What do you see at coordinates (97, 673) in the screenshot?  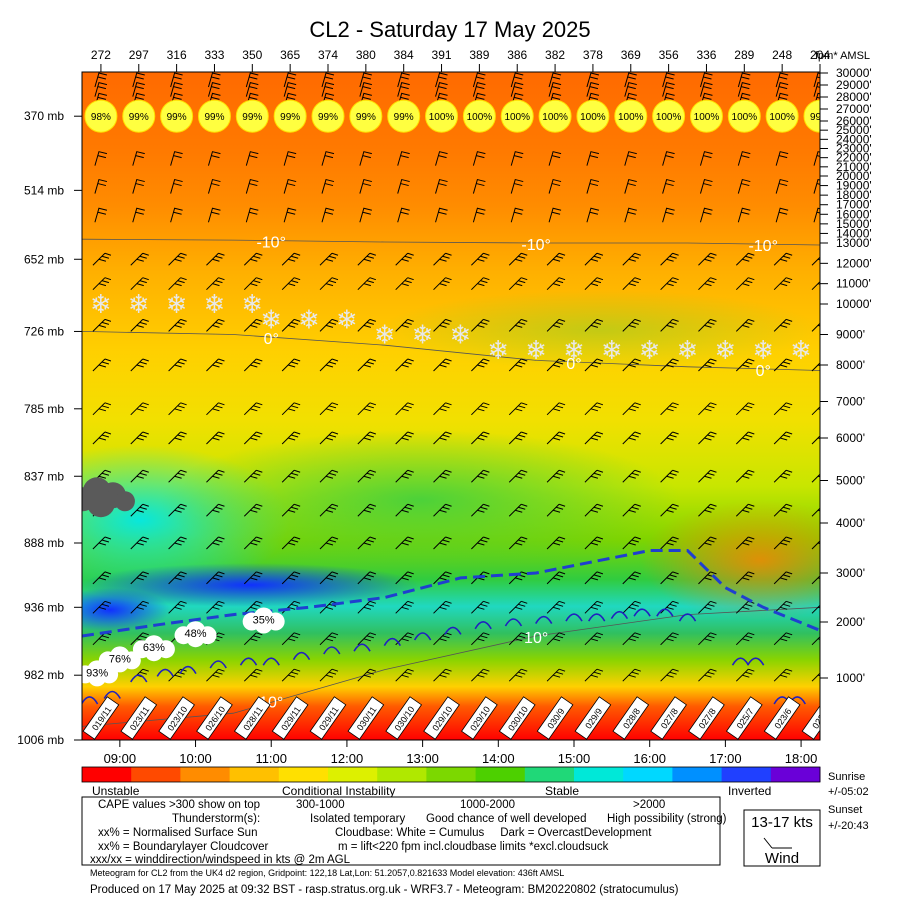 I see `cumulus-cover-label: 93%` at bounding box center [97, 673].